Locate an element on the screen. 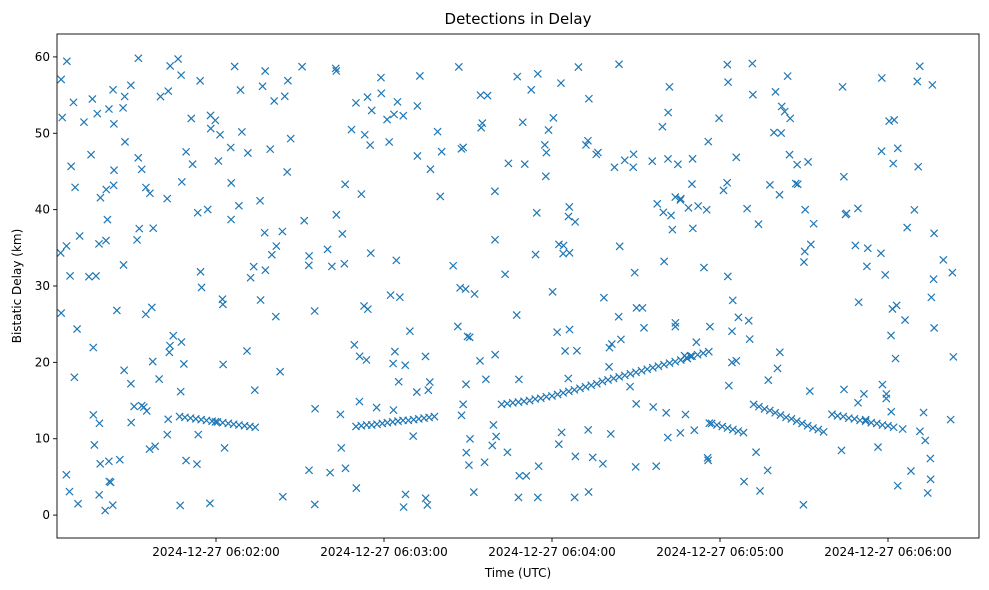 The height and width of the screenshot is (590, 989). y-tick-label: 0 is located at coordinates (46, 515).